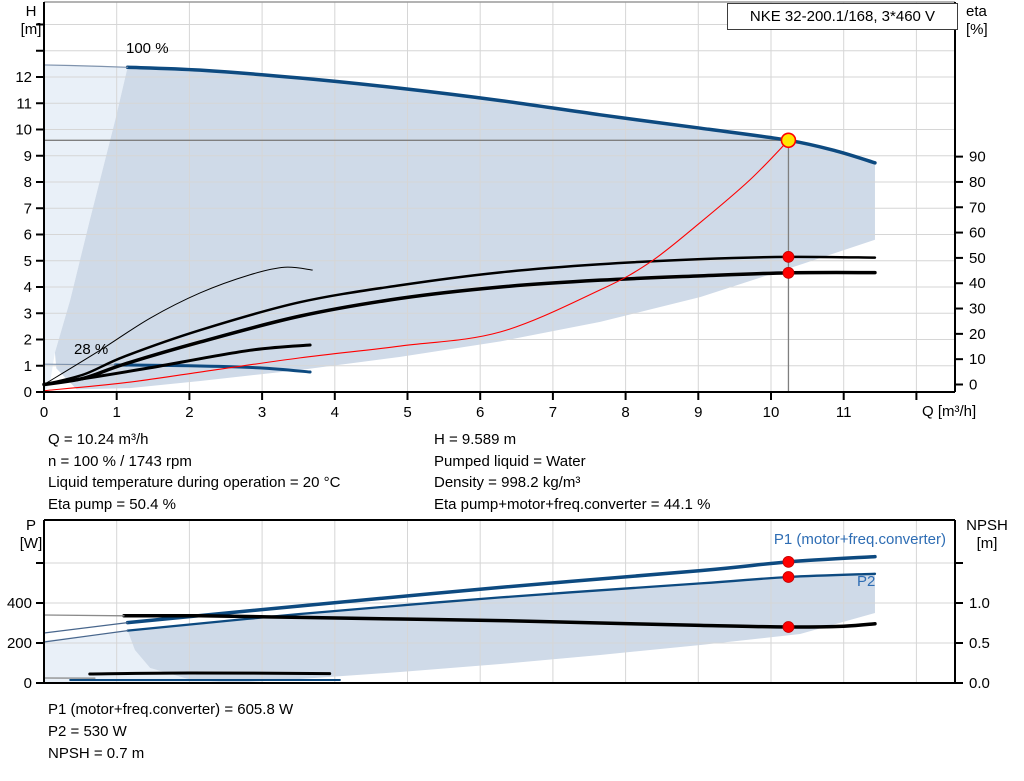 This screenshot has height=781, width=1024. I want to click on tick-label-x: 9, so click(698, 412).